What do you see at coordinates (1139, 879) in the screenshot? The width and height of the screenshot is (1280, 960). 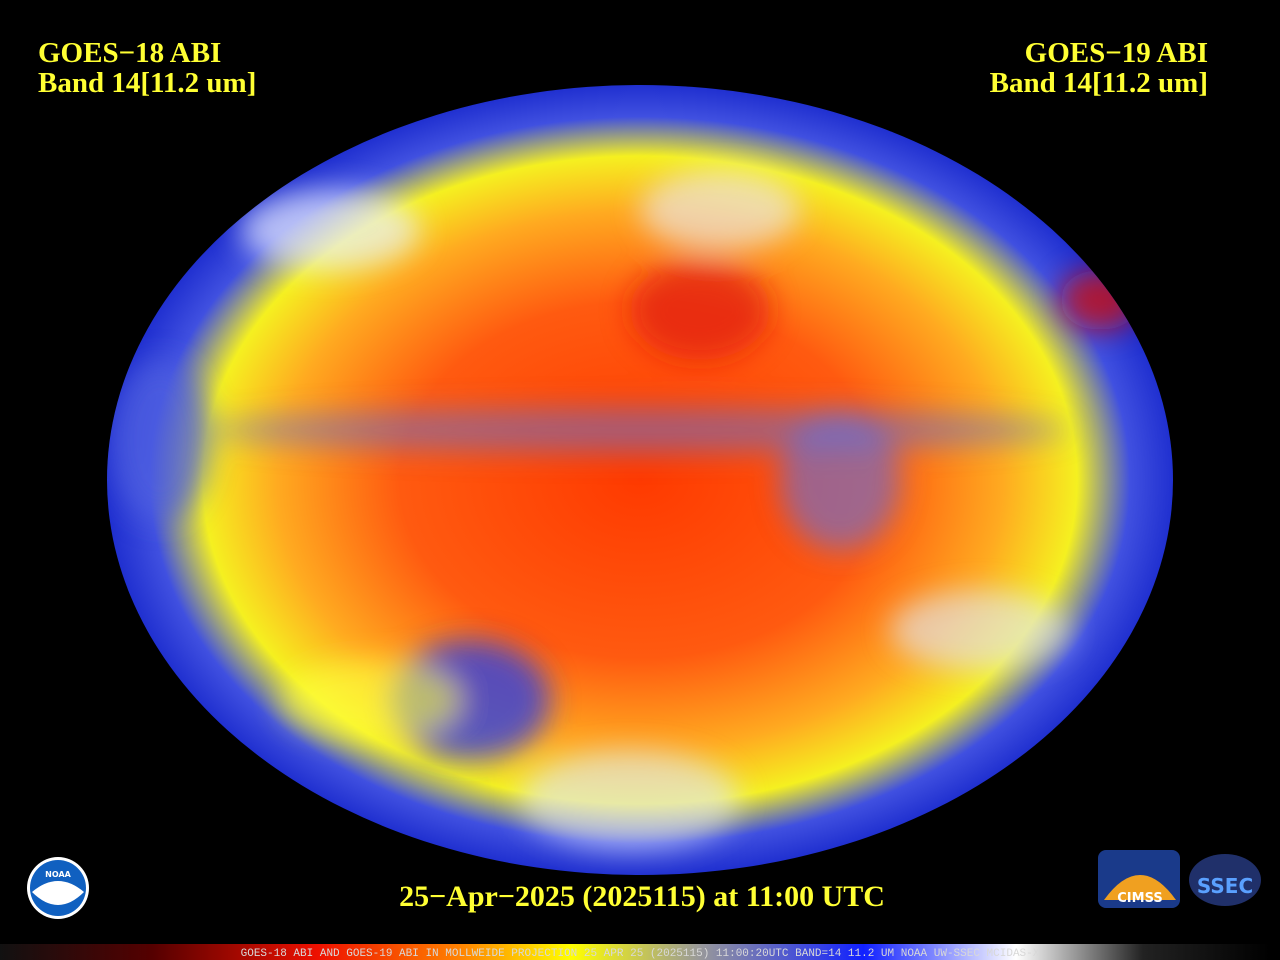 I see `cimss-logo: CIMSS` at bounding box center [1139, 879].